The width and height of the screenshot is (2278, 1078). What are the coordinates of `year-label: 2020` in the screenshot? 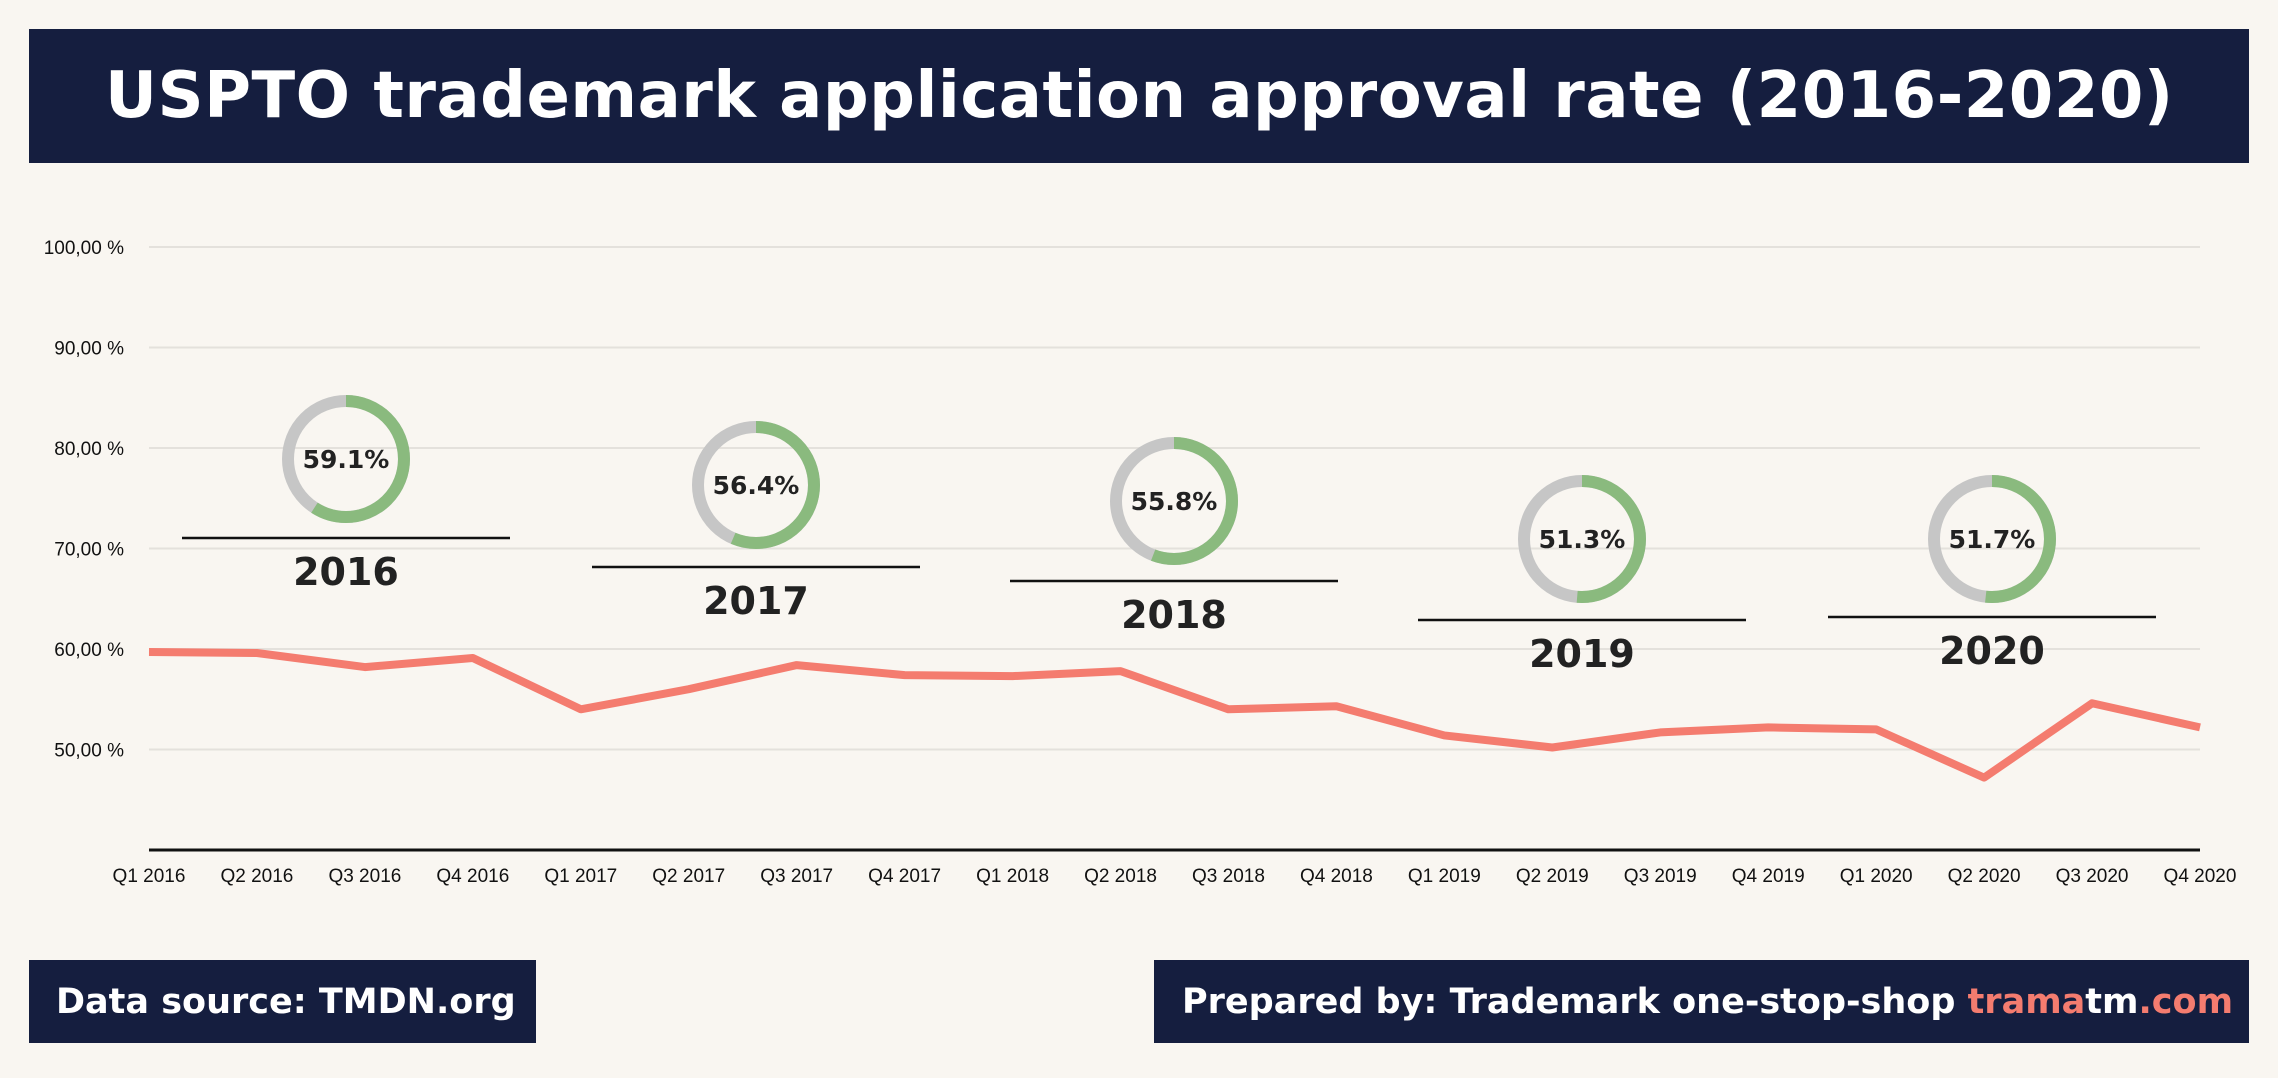 It's located at (1992, 651).